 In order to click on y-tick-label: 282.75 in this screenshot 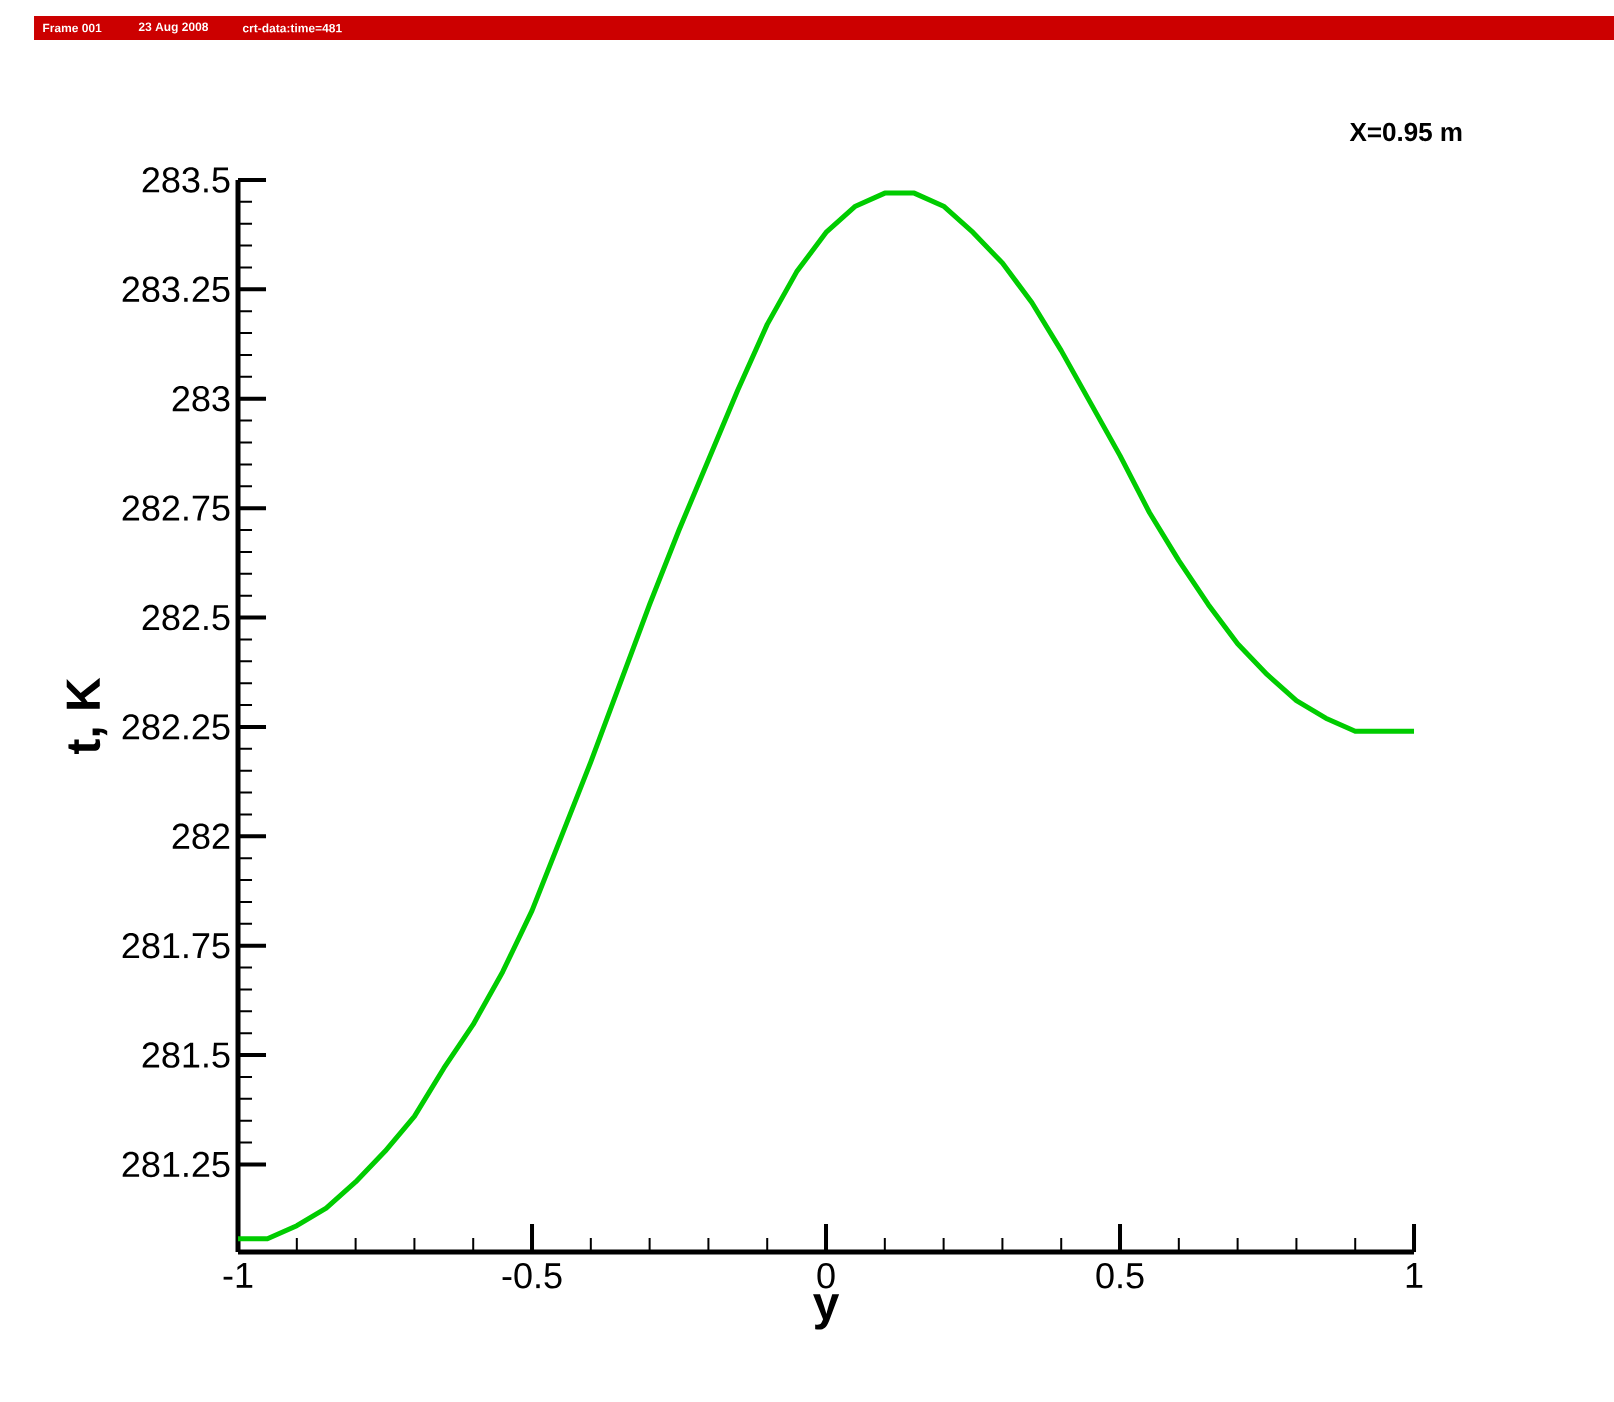, I will do `click(176, 508)`.